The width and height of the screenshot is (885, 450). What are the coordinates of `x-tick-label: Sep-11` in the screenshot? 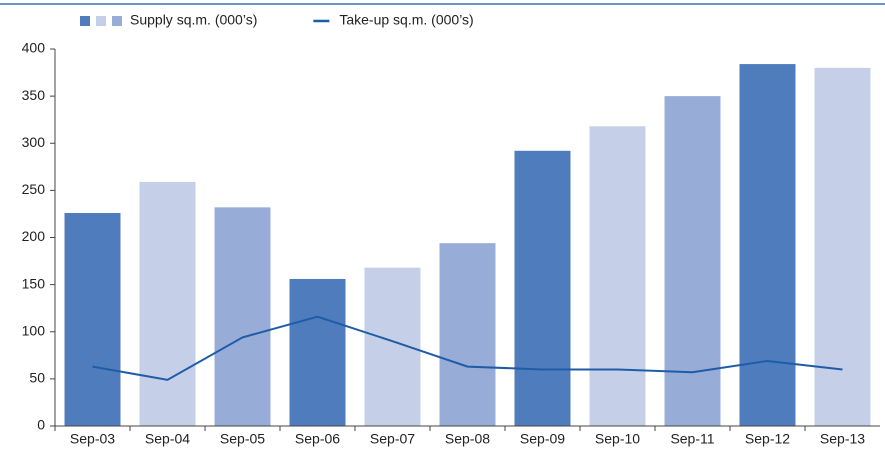 It's located at (692, 439).